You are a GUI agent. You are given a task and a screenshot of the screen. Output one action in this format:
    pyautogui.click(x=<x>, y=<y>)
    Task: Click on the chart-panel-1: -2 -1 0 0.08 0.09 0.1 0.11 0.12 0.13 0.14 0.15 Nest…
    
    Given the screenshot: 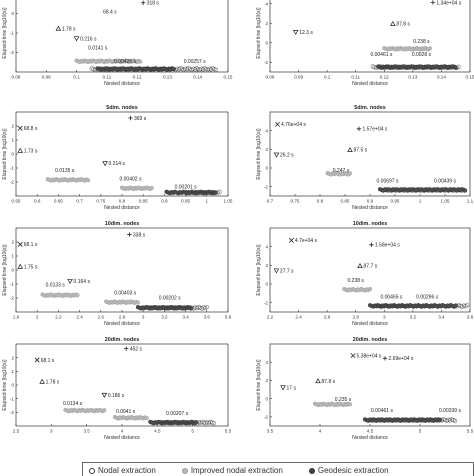 What is the action you would take?
    pyautogui.click(x=117, y=43)
    